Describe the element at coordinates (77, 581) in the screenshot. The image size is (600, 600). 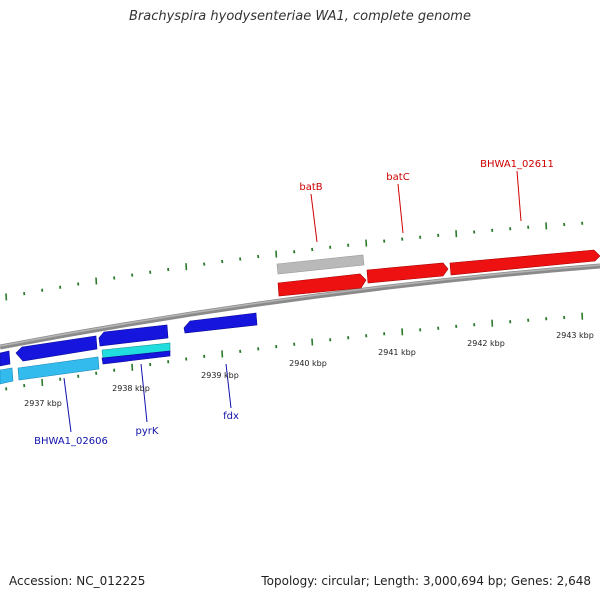
I see `accession-text: Accession: NC_012225` at that location.